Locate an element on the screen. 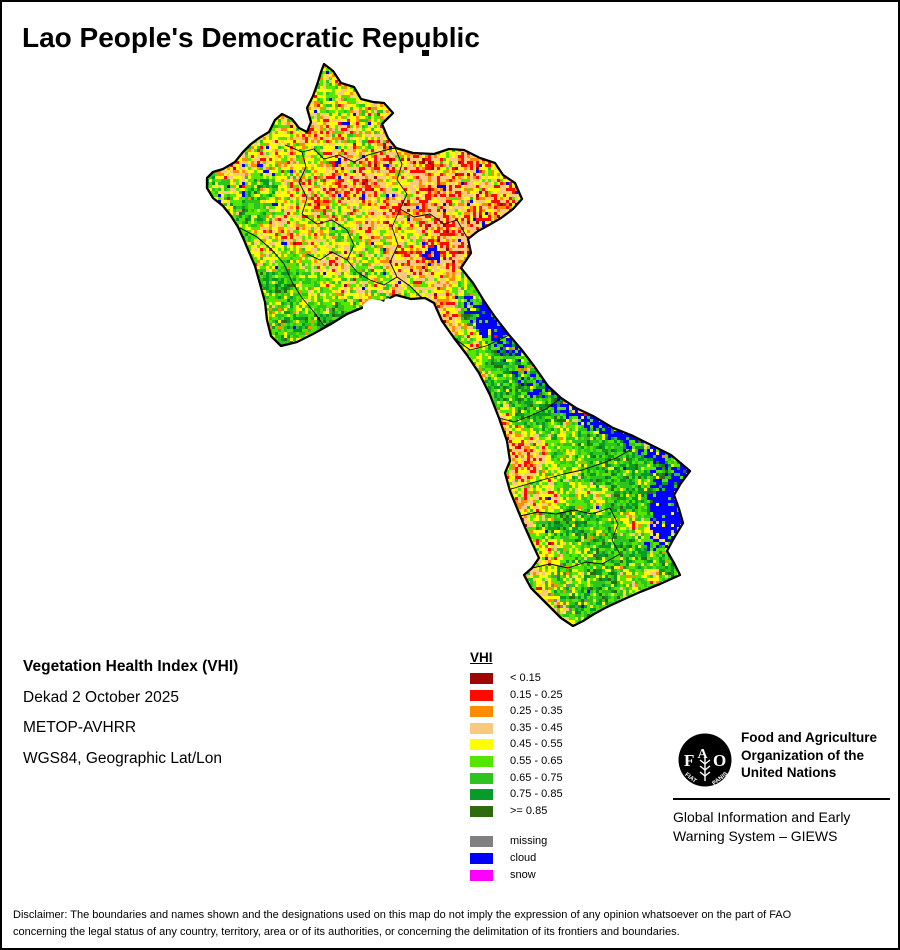 This screenshot has height=950, width=900. info-product: Vegetation Health Index (VHI) is located at coordinates (131, 666).